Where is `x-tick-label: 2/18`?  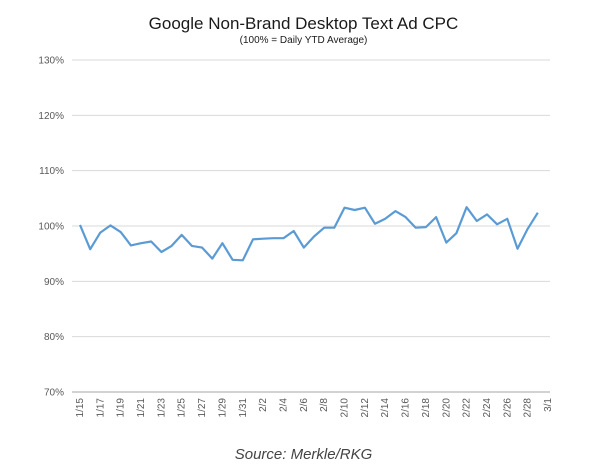 x-tick-label: 2/18 is located at coordinates (426, 408).